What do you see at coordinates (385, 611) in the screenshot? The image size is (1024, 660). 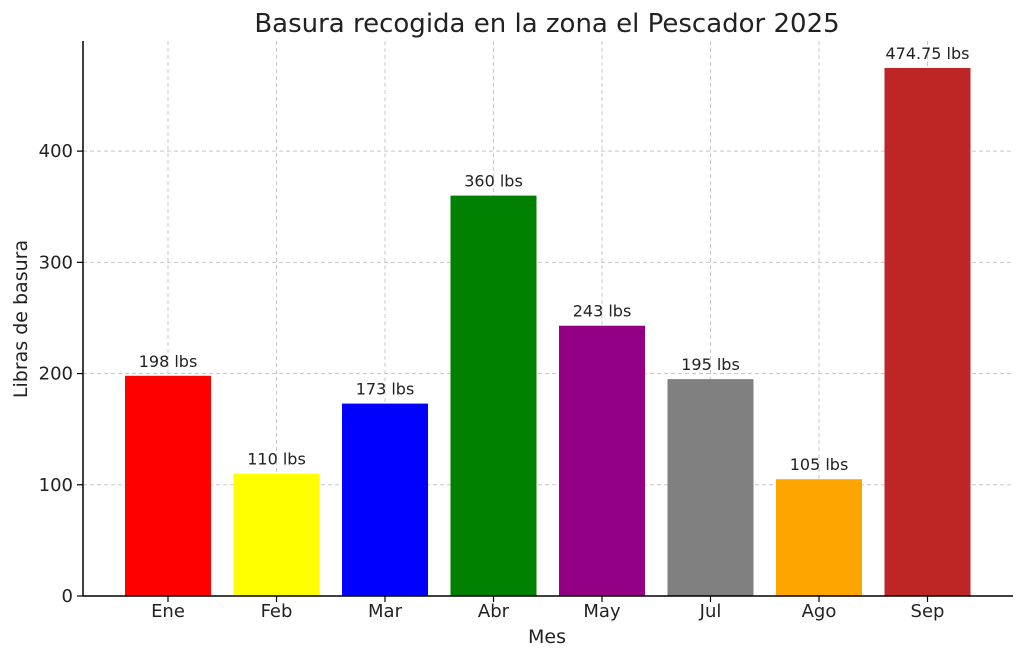 I see `x-tick-label: Mar` at bounding box center [385, 611].